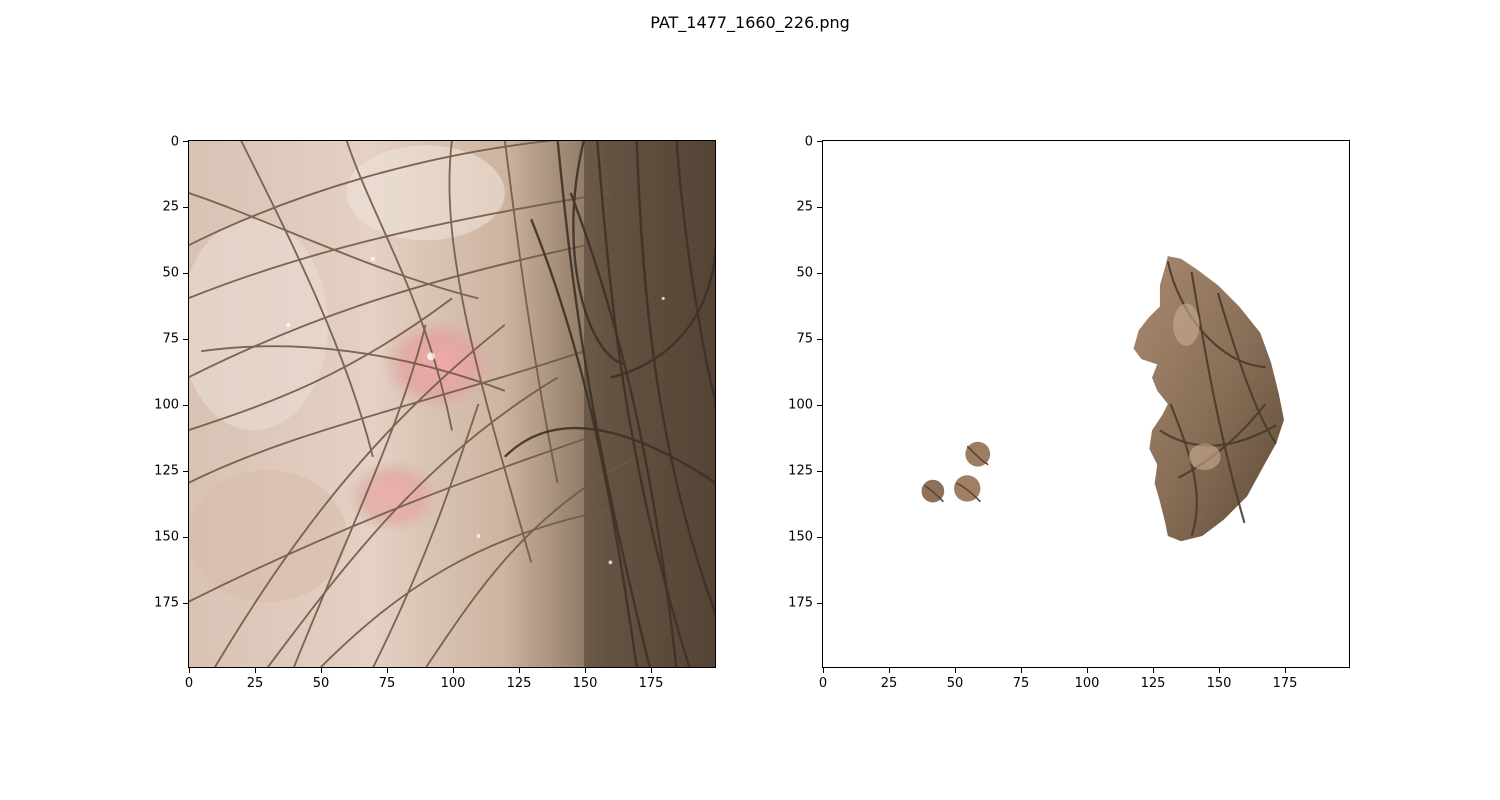 This screenshot has height=800, width=1500. I want to click on main-lesion-region, so click(1208, 399).